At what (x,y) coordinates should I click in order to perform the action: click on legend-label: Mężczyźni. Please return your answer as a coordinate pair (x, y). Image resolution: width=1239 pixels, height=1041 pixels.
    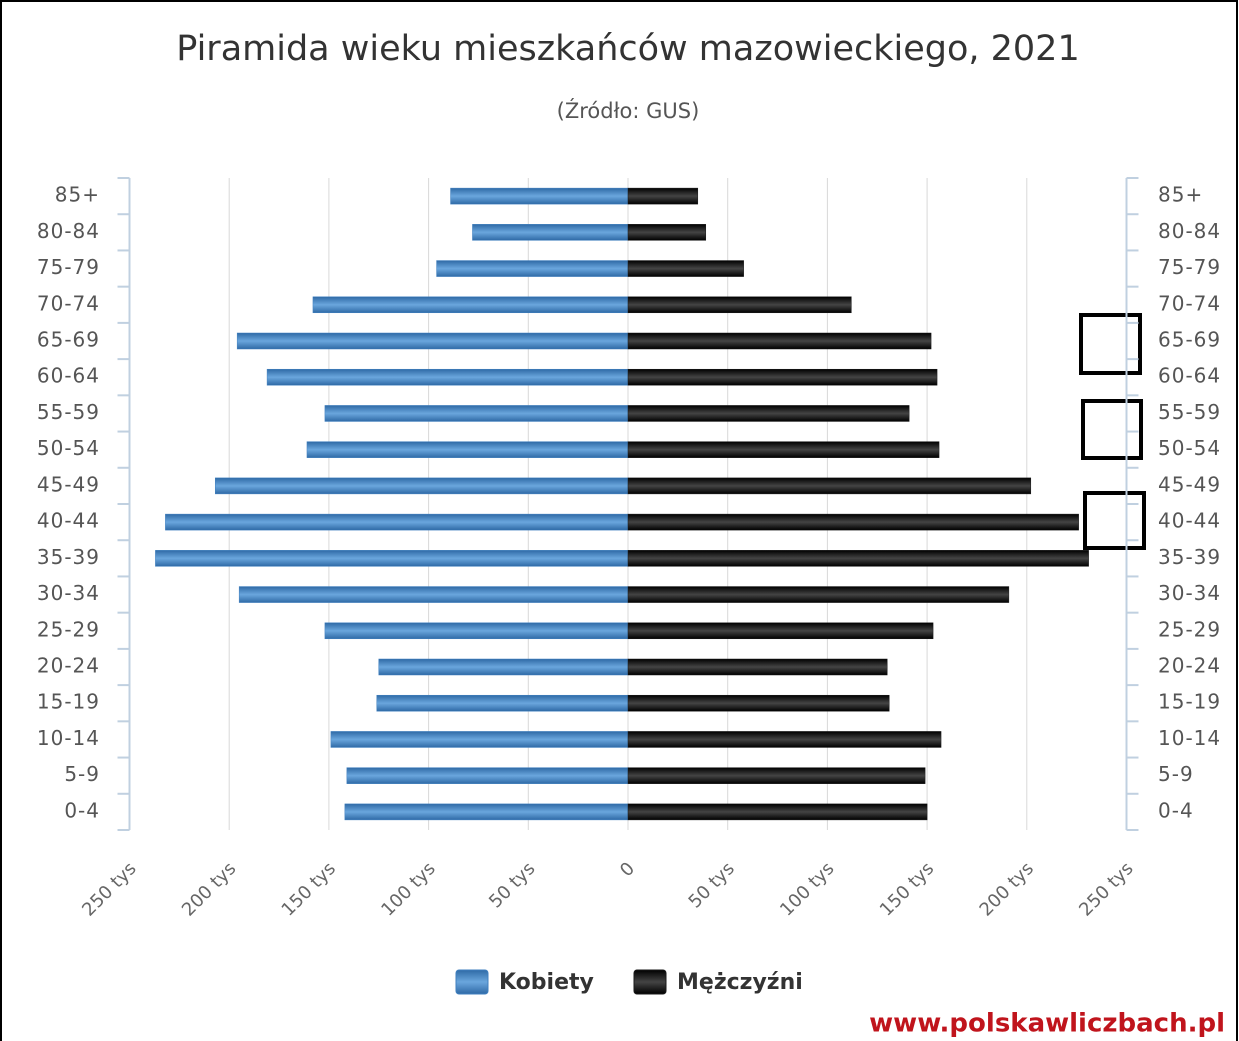
    Looking at the image, I should click on (740, 982).